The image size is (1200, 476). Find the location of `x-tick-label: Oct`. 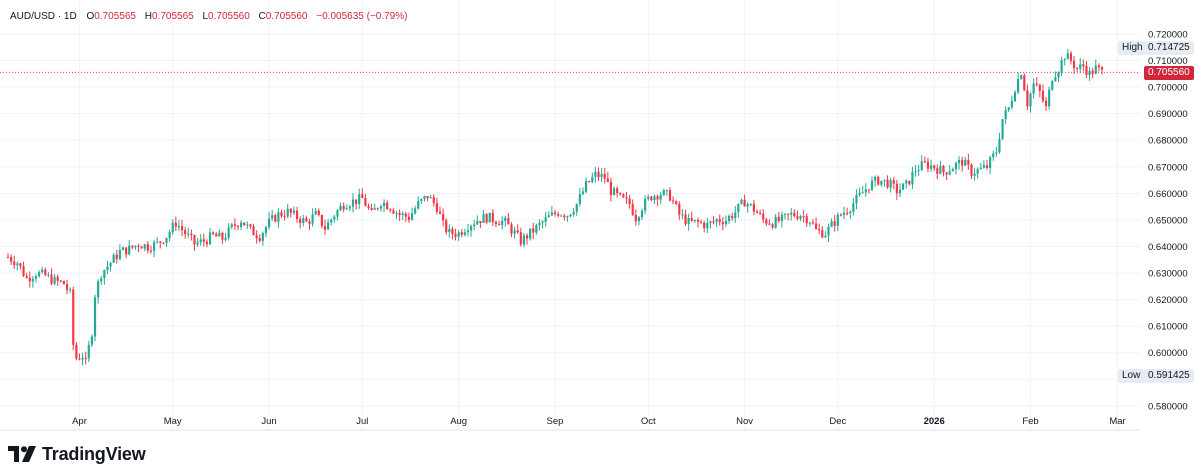

x-tick-label: Oct is located at coordinates (648, 421).